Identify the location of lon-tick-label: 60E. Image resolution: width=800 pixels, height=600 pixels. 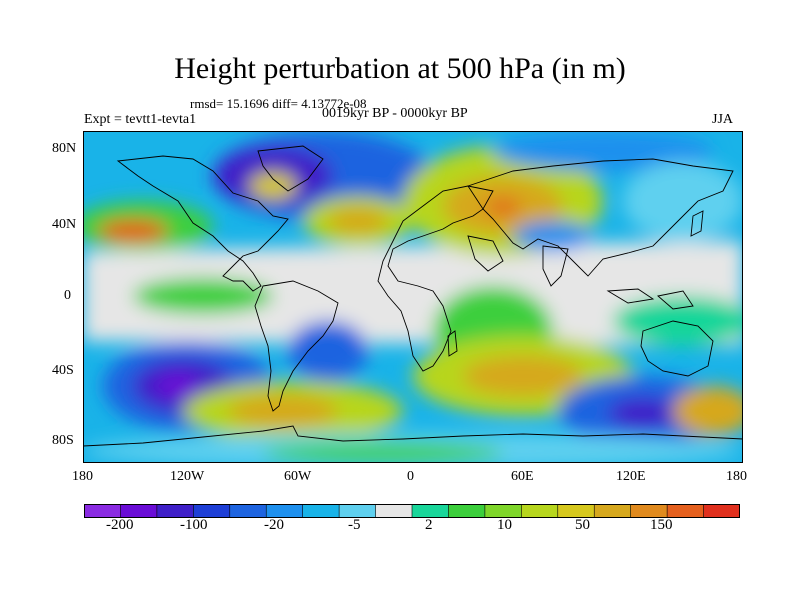
(522, 476).